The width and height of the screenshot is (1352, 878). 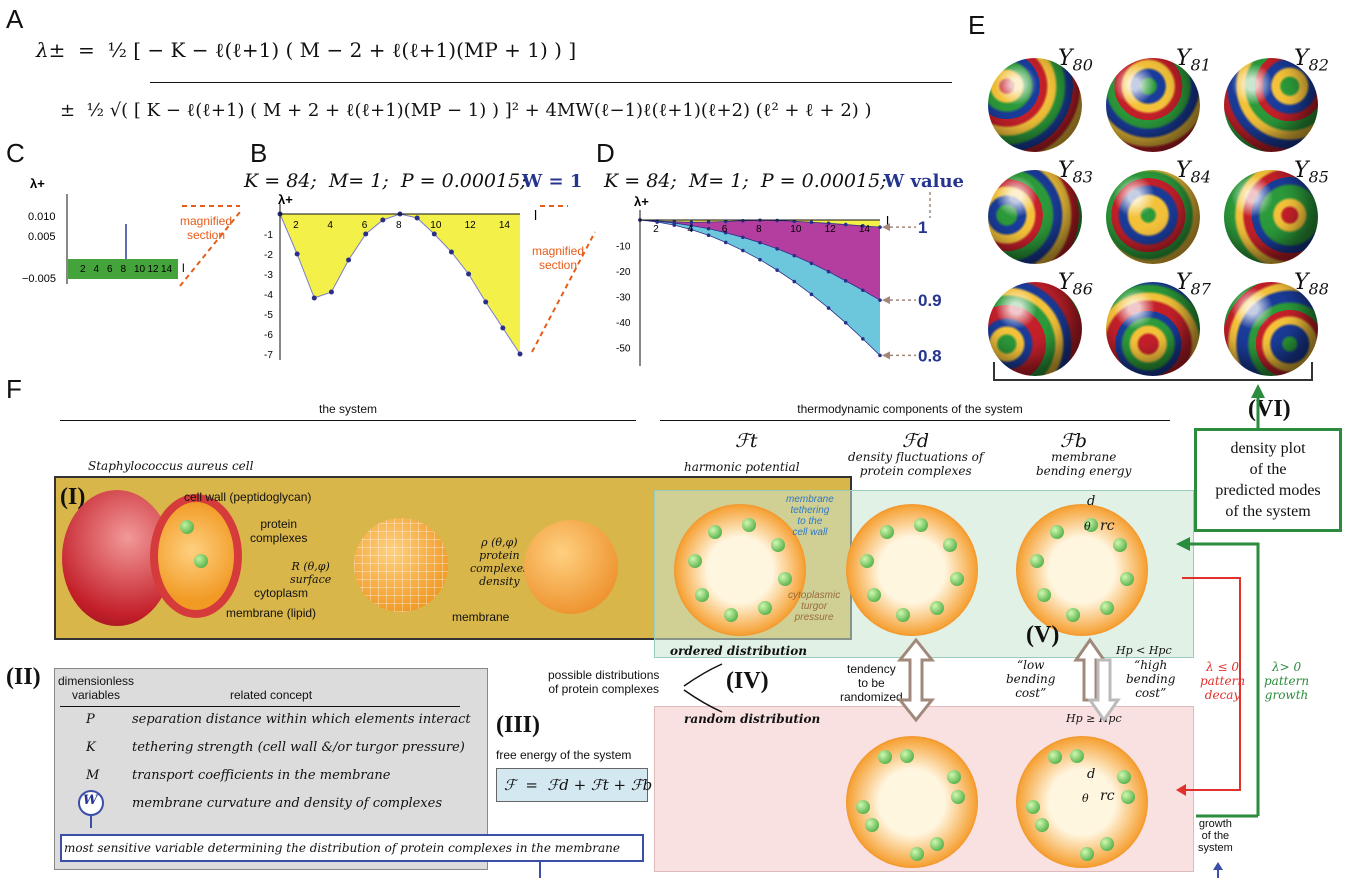 What do you see at coordinates (831, 229) in the screenshot?
I see `chart-d-xtick: 12` at bounding box center [831, 229].